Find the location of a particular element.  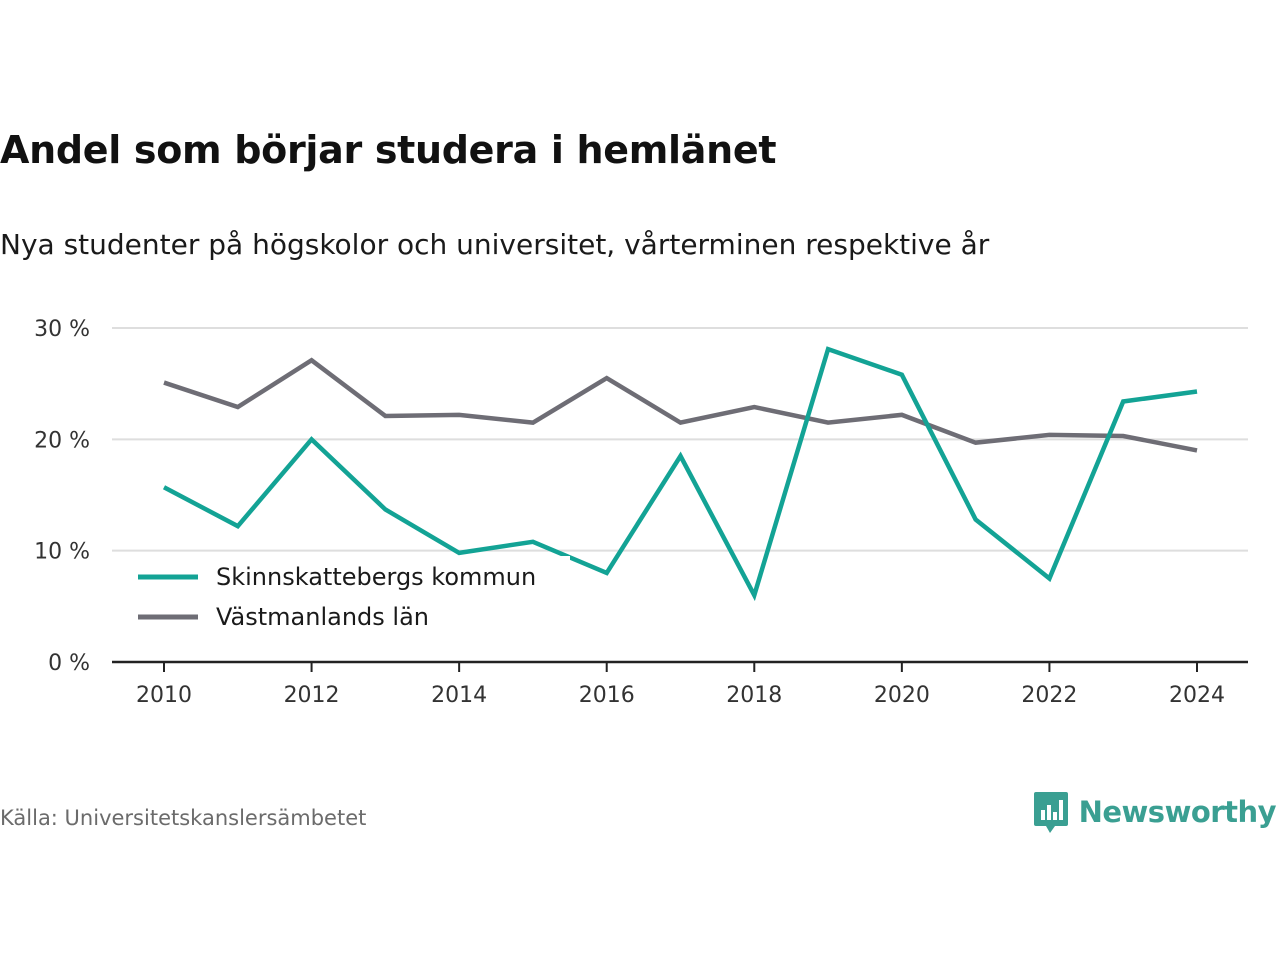

chart-title: Andel som börjar studera i hemlänet is located at coordinates (388, 150).